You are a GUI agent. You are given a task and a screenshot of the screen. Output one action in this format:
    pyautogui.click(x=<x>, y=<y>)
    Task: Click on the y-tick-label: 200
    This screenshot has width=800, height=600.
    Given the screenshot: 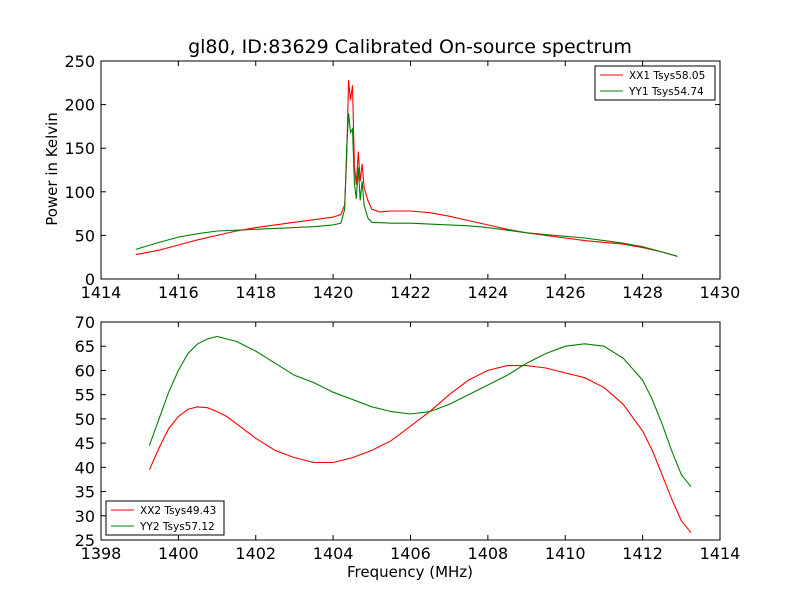 What is the action you would take?
    pyautogui.click(x=79, y=105)
    